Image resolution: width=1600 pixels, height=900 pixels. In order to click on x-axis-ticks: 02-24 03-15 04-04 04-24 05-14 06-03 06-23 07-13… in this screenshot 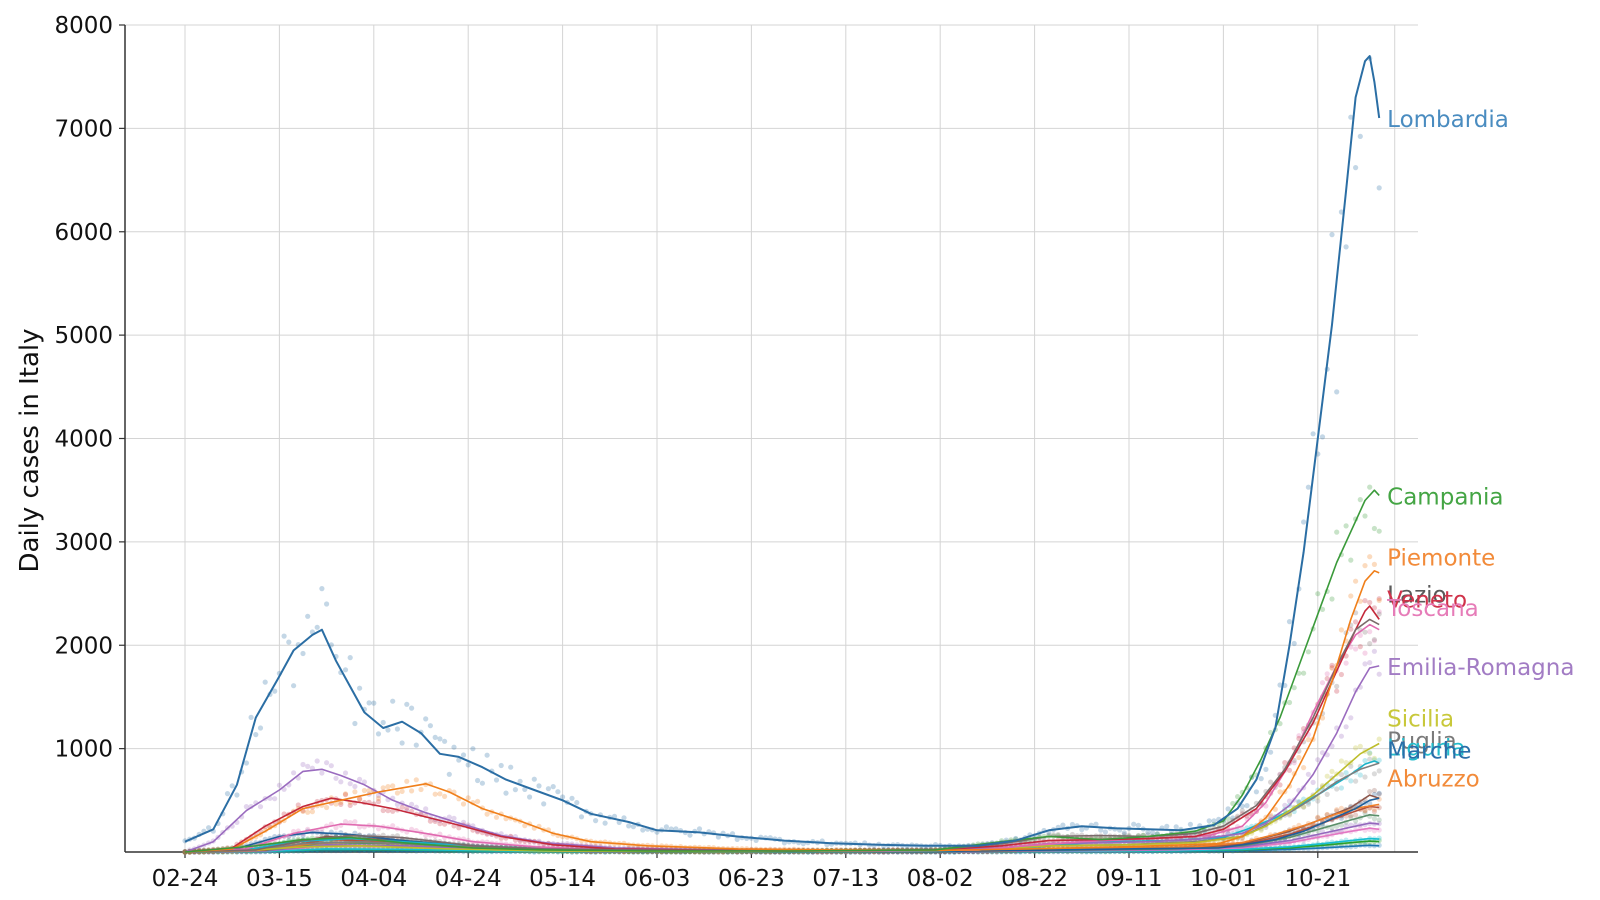, I will do `click(751, 872)`.